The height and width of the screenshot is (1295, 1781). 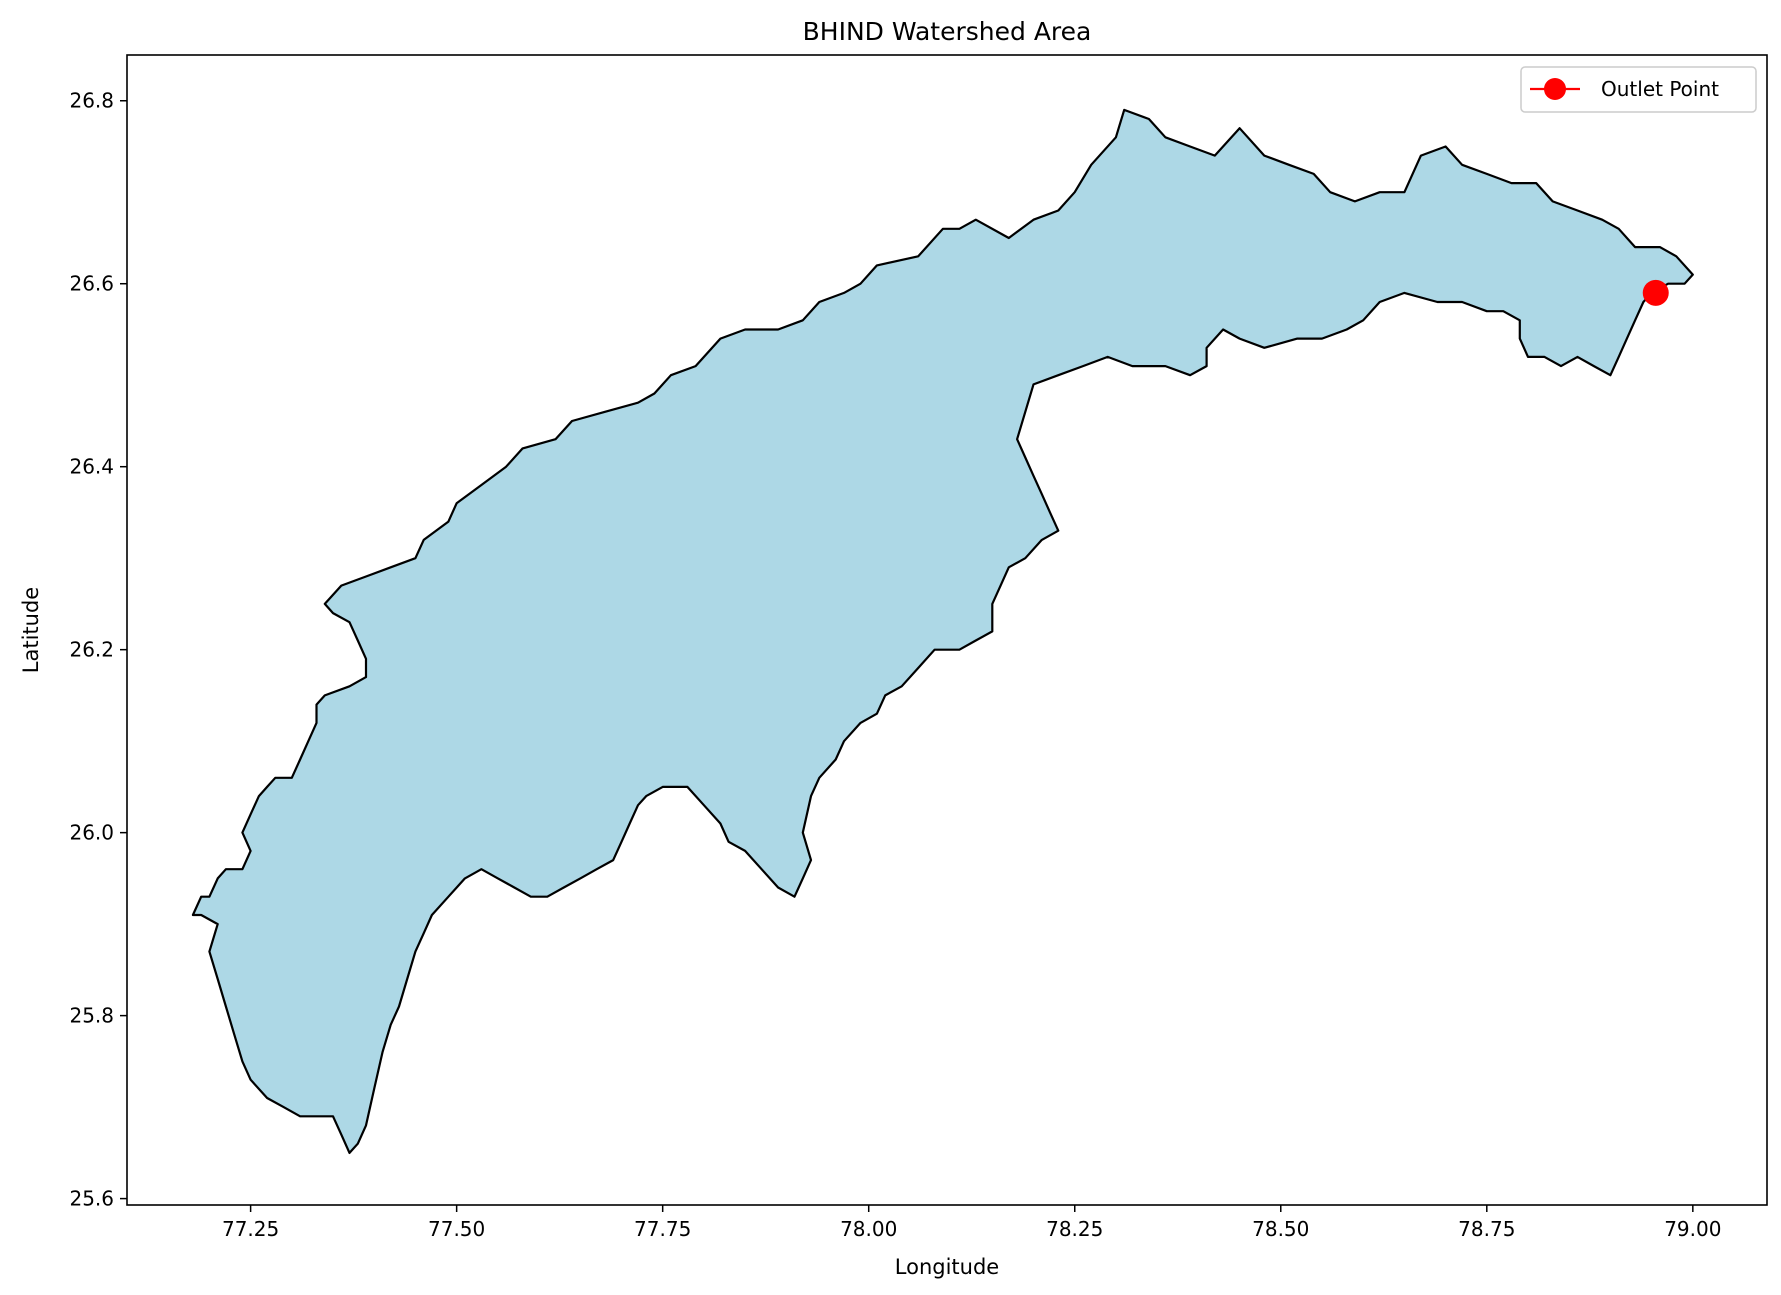 What do you see at coordinates (91, 650) in the screenshot?
I see `y-tick-label: 26.2` at bounding box center [91, 650].